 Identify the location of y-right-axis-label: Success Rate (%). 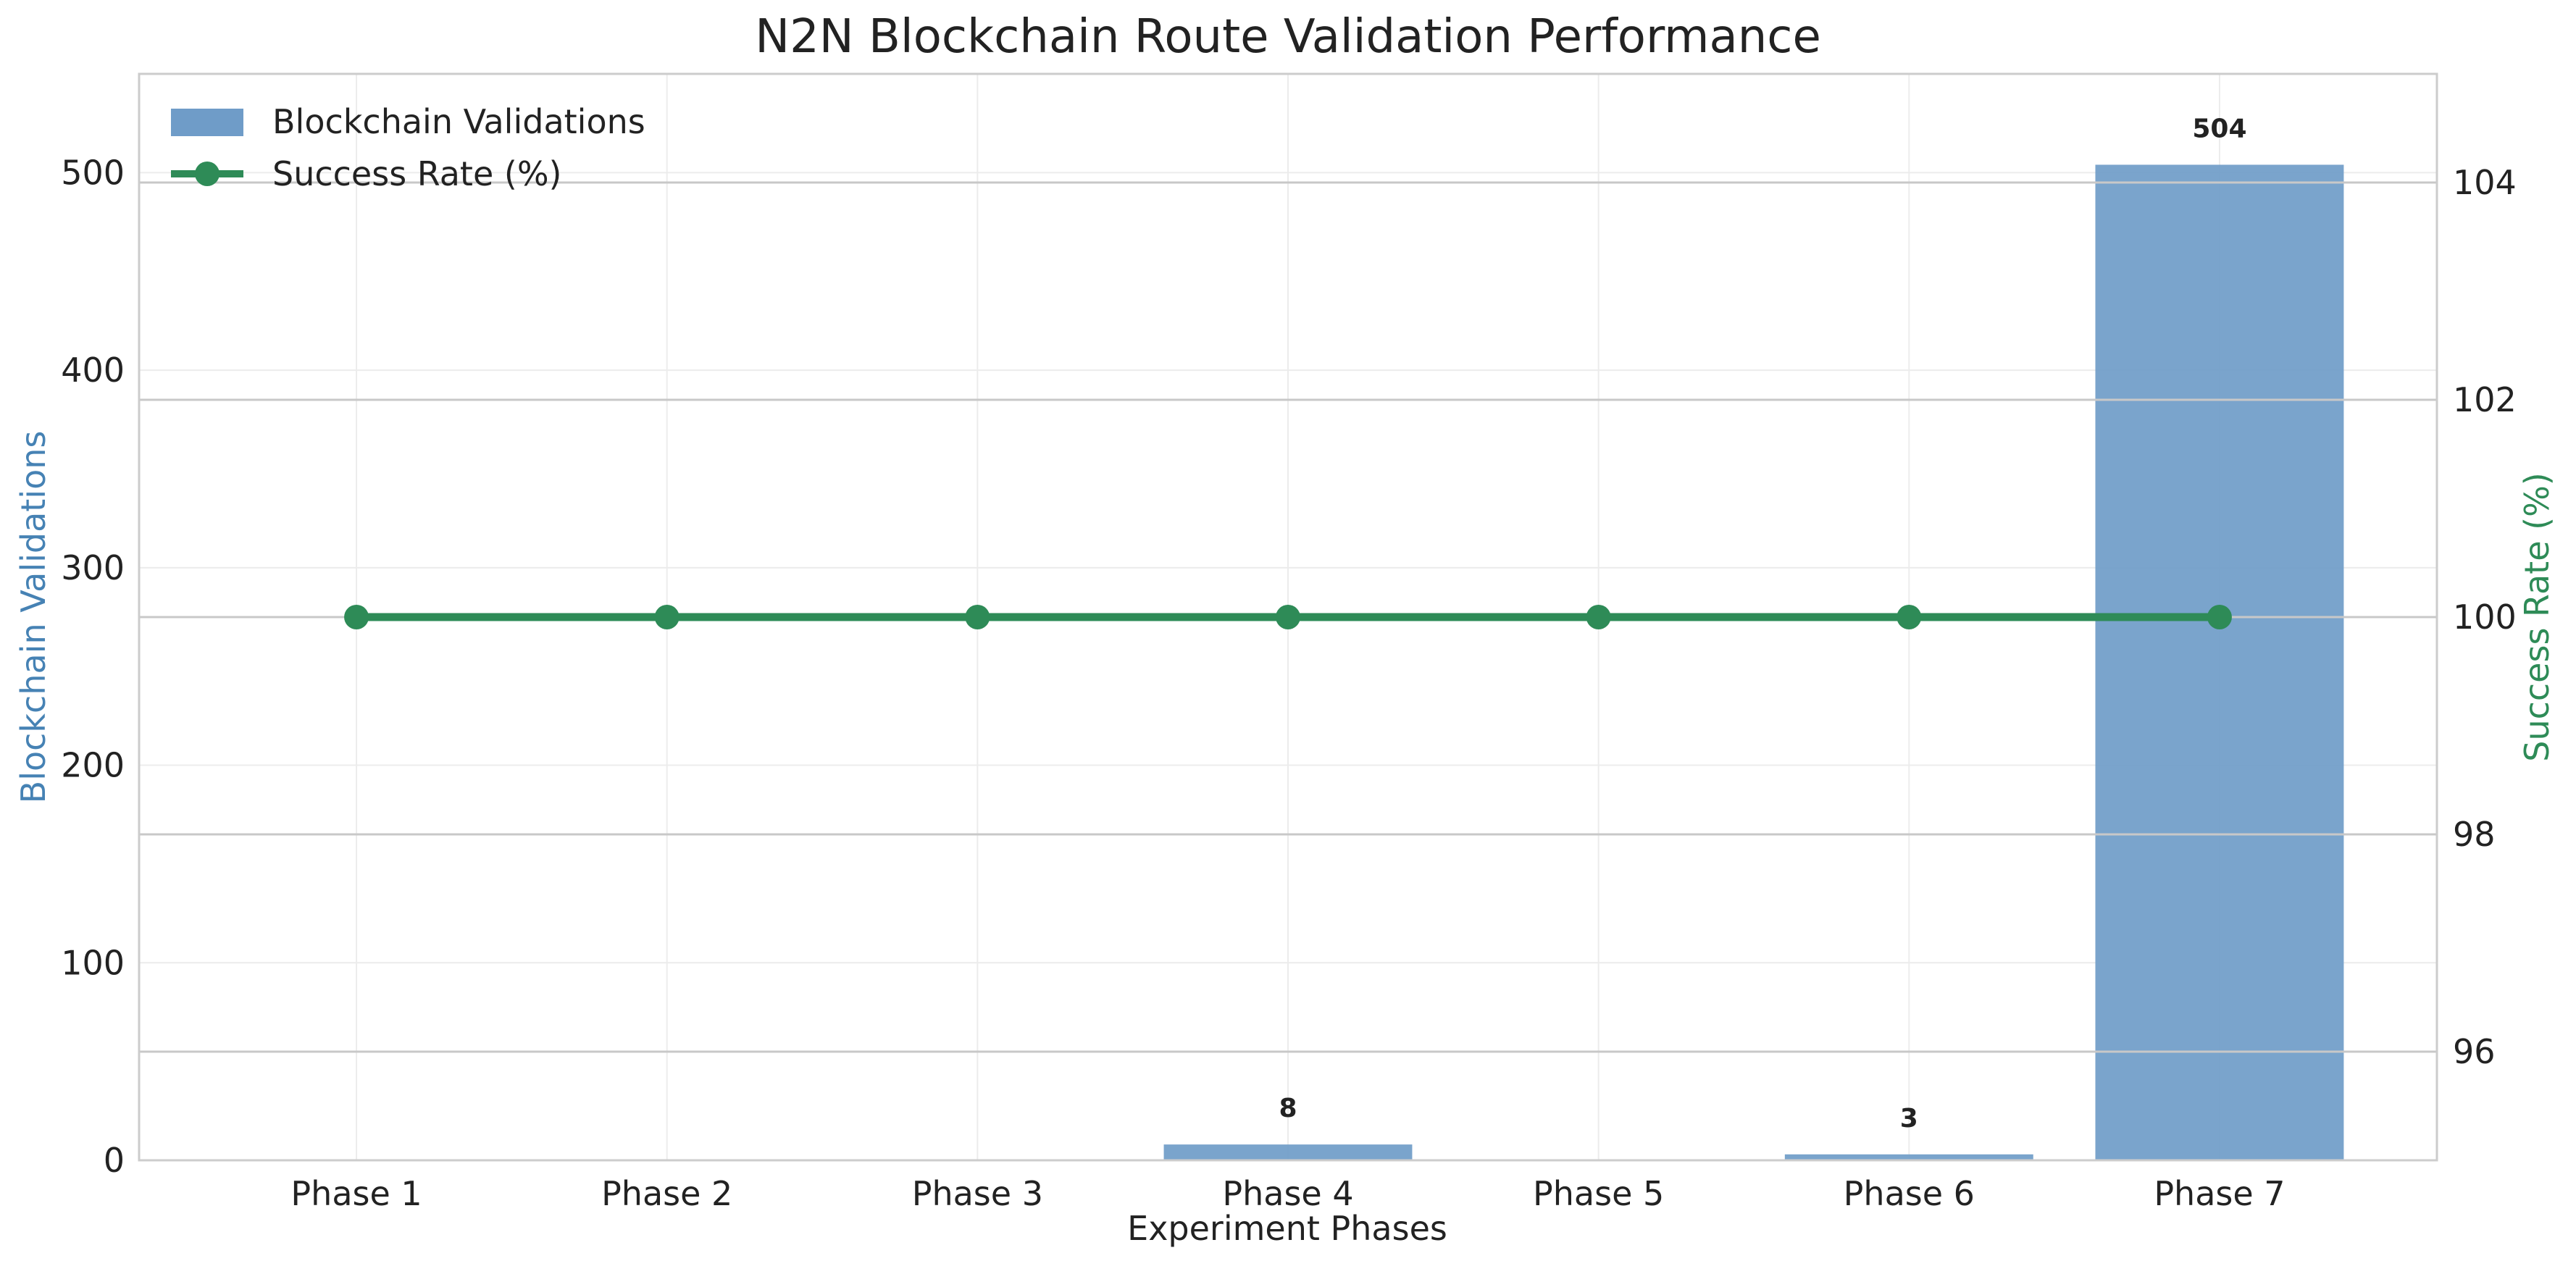
(2536, 617).